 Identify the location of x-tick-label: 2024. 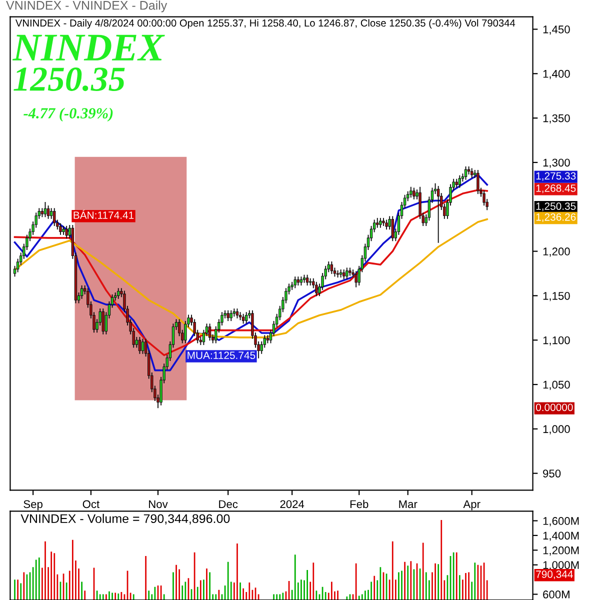
(292, 504).